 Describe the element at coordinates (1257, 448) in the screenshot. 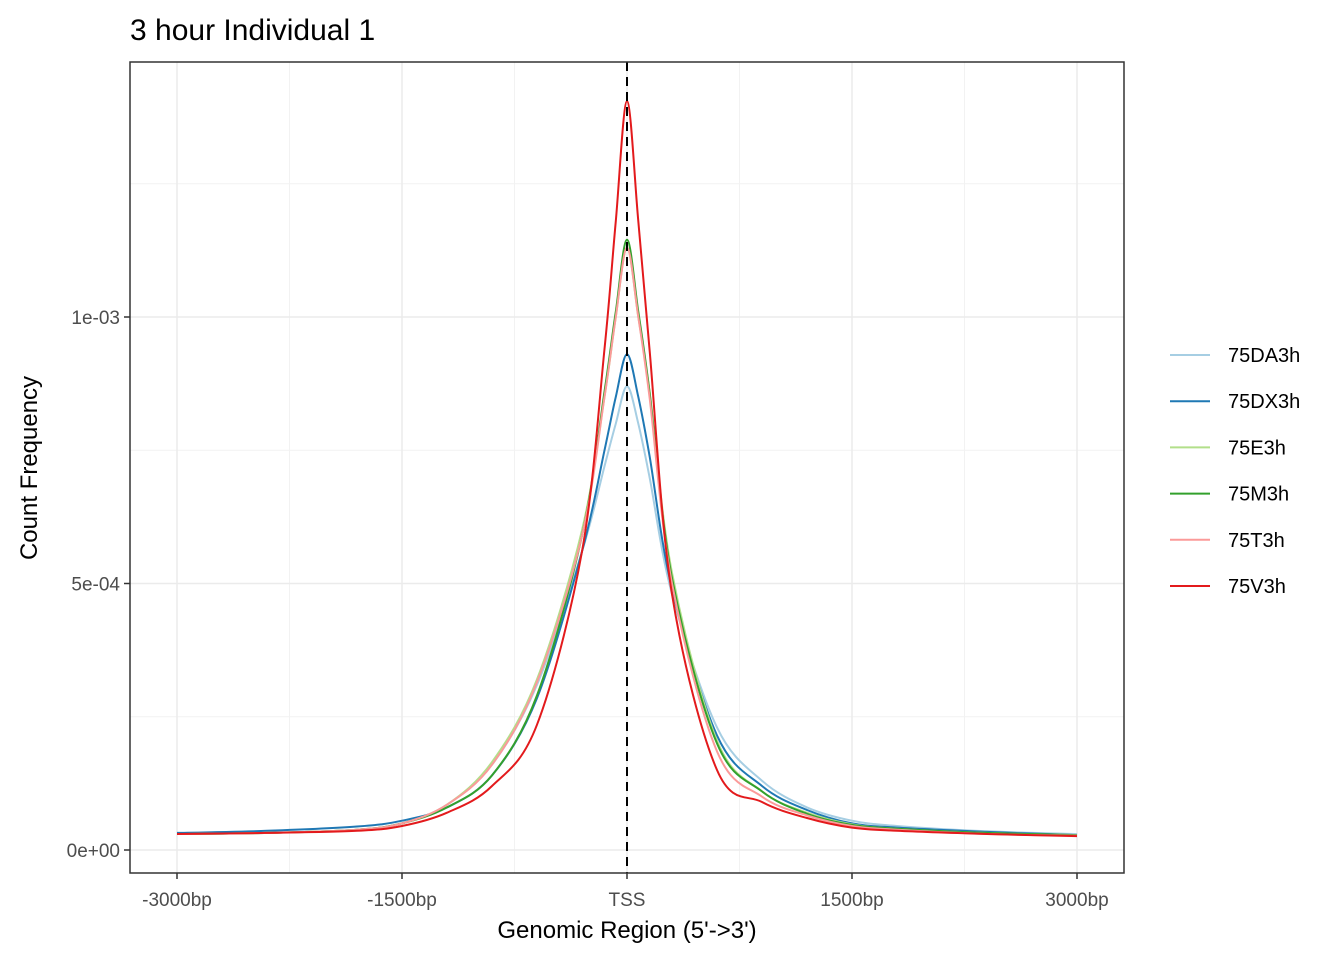

I see `legend-label: 75E3h` at that location.